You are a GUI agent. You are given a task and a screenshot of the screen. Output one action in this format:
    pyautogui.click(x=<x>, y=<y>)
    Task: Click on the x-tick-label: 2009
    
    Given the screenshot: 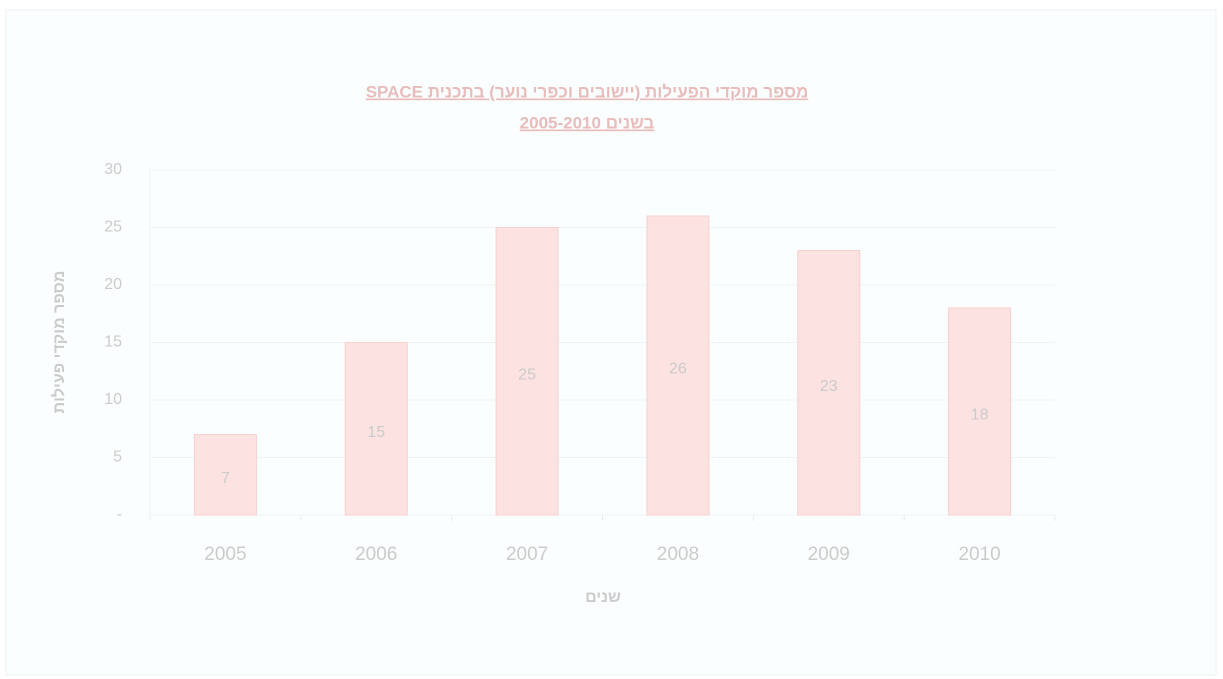 What is the action you would take?
    pyautogui.click(x=829, y=554)
    